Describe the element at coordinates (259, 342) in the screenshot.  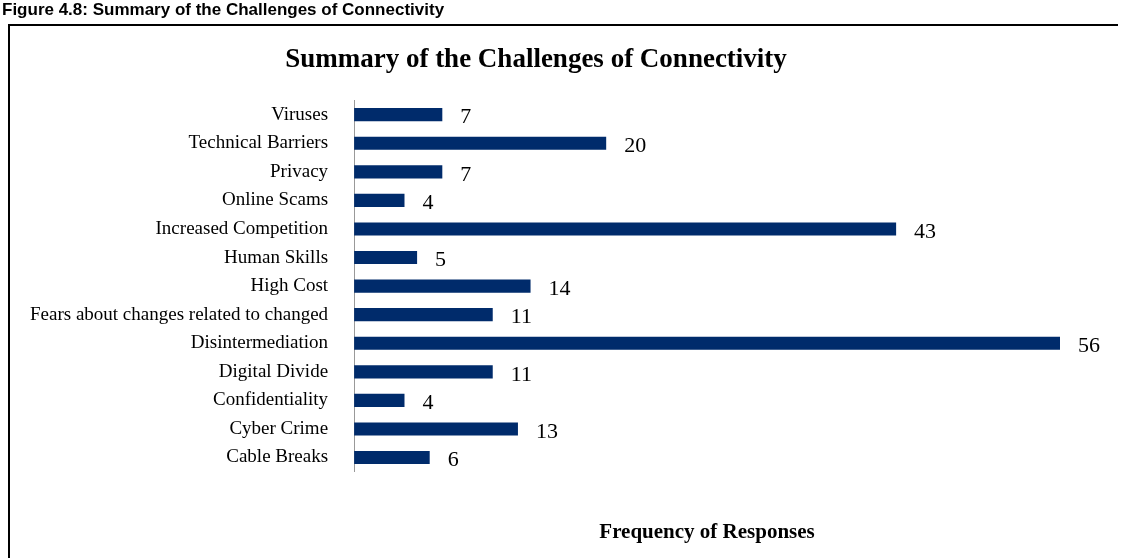
I see `y-tick-label: Disintermediation` at that location.